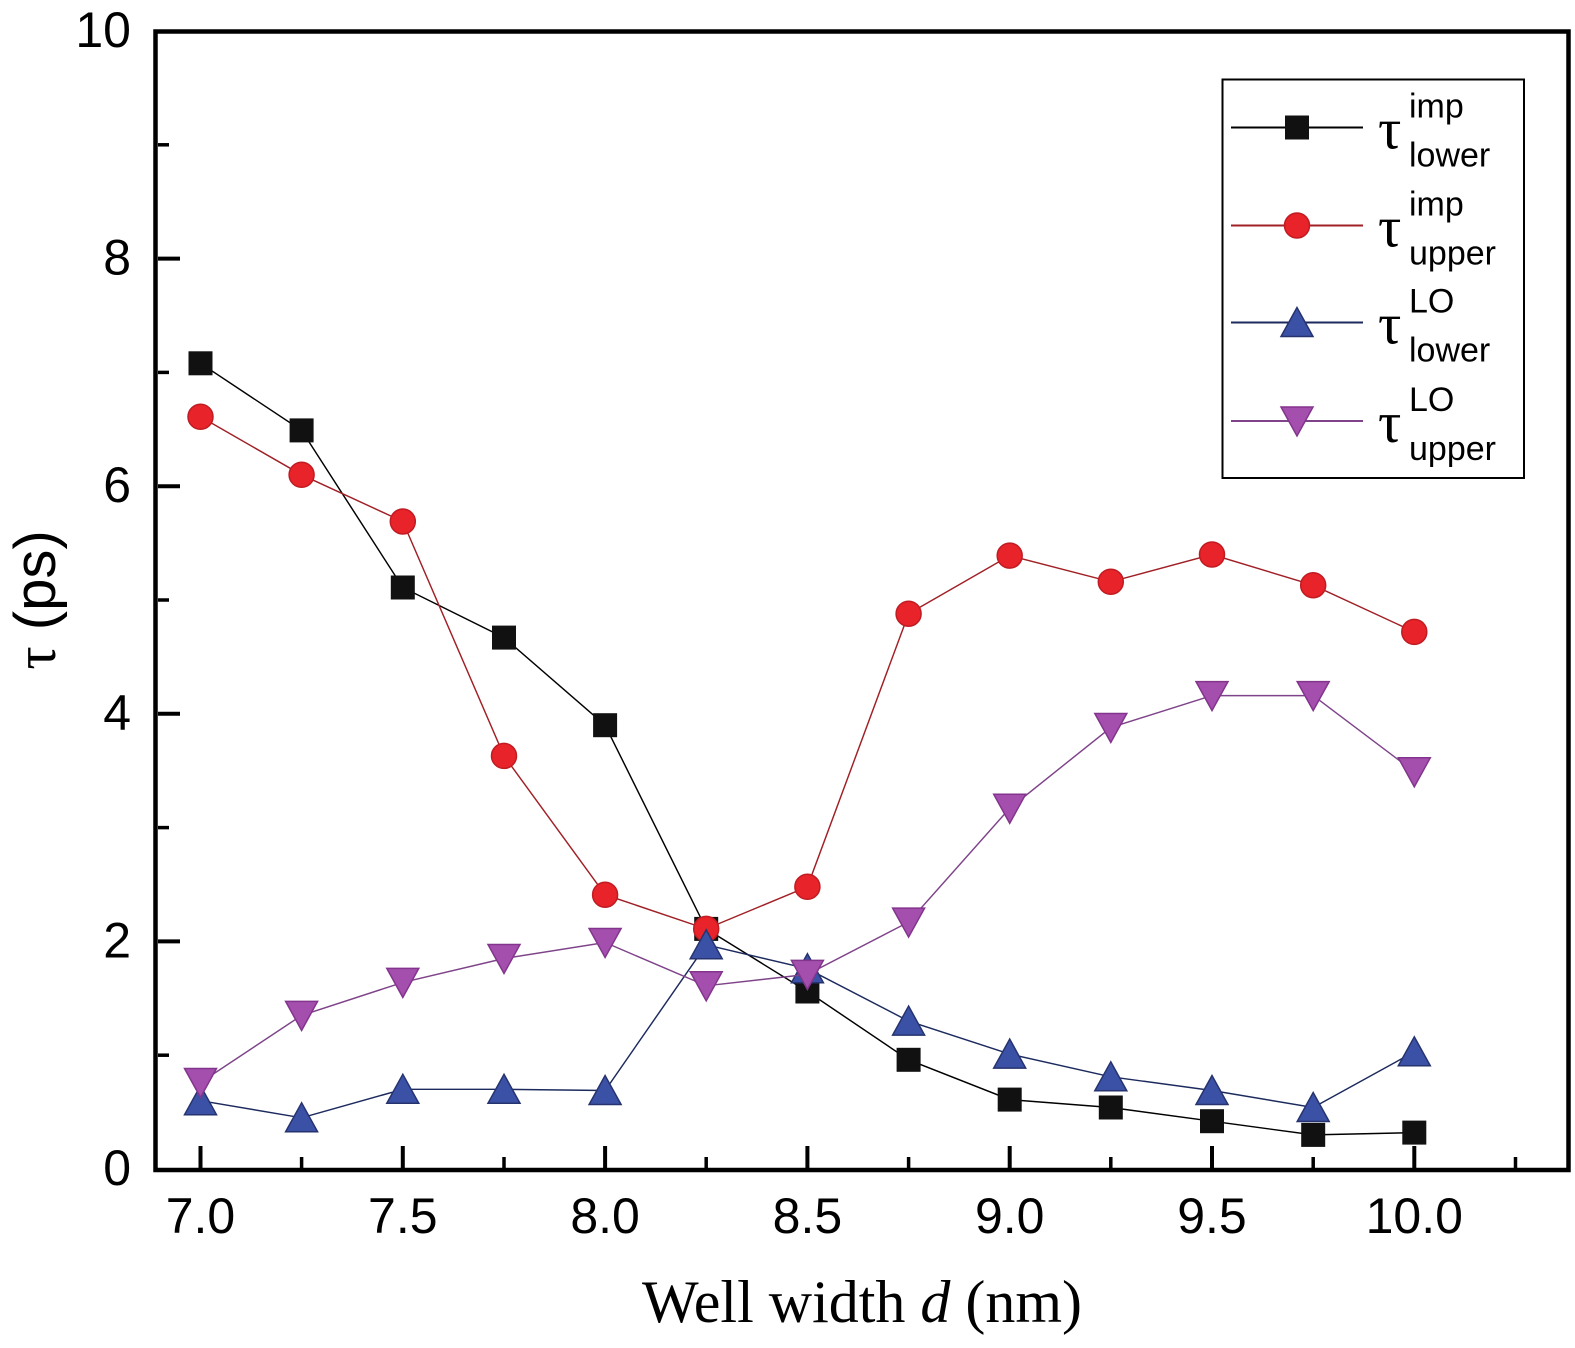  Describe the element at coordinates (403, 1216) in the screenshot. I see `svg-text: 7.5` at that location.